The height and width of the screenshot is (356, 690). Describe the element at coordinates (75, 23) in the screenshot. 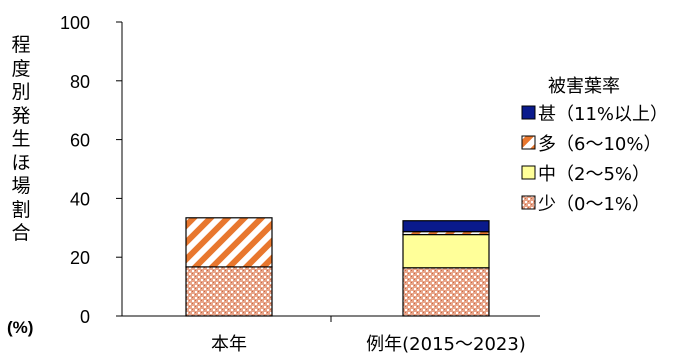

I see `y-tick-label: 100` at that location.